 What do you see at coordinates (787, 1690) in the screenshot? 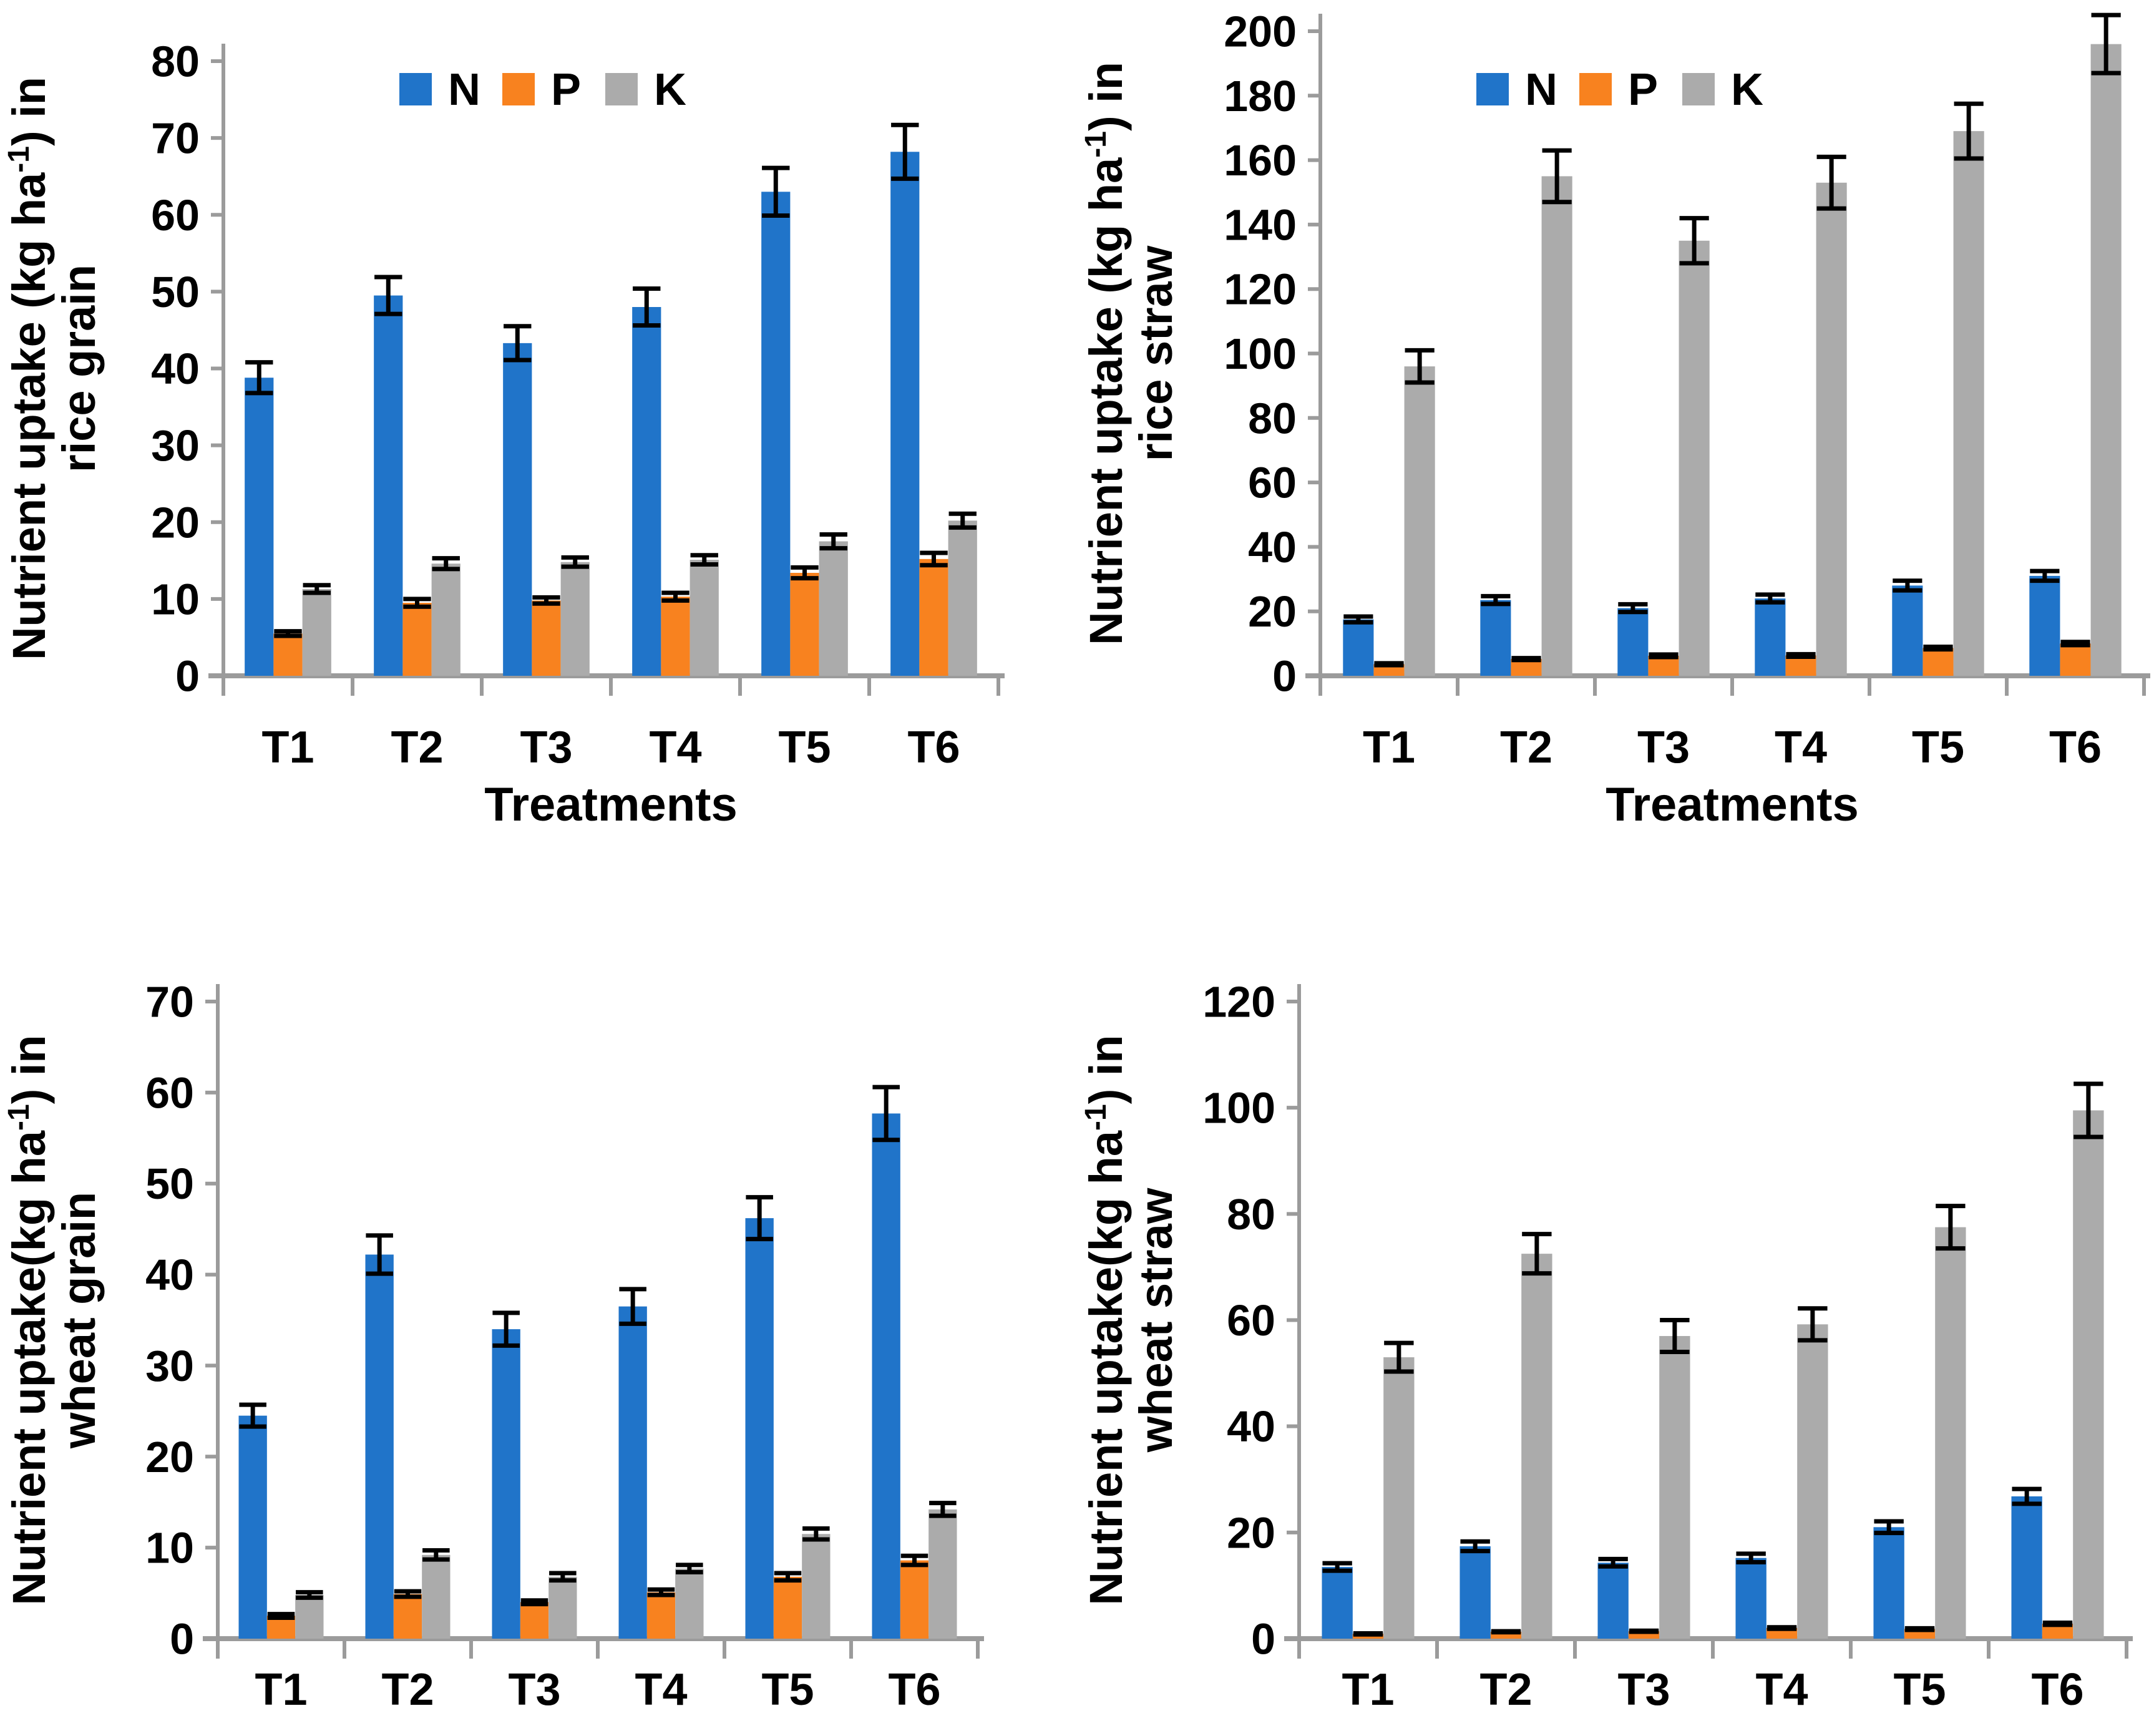
I see `x-category-label: T5` at bounding box center [787, 1690].